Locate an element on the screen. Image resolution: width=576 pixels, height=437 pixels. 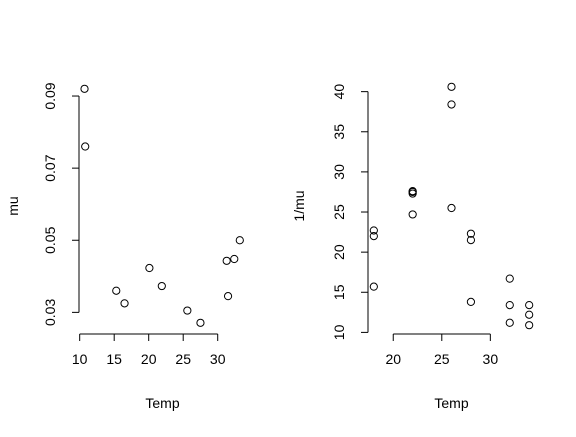
y-tick-label: 30 is located at coordinates (339, 172).